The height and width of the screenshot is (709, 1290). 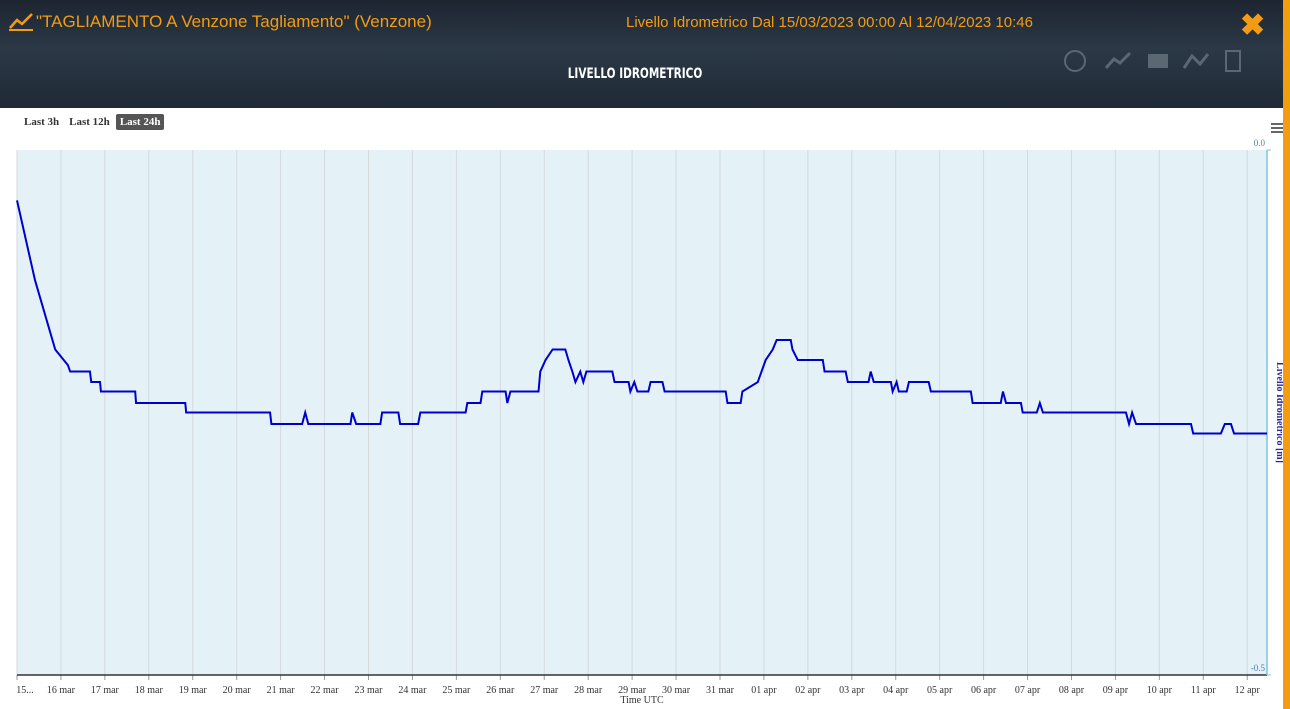 I want to click on x-tick-label: 31 mar, so click(x=720, y=690).